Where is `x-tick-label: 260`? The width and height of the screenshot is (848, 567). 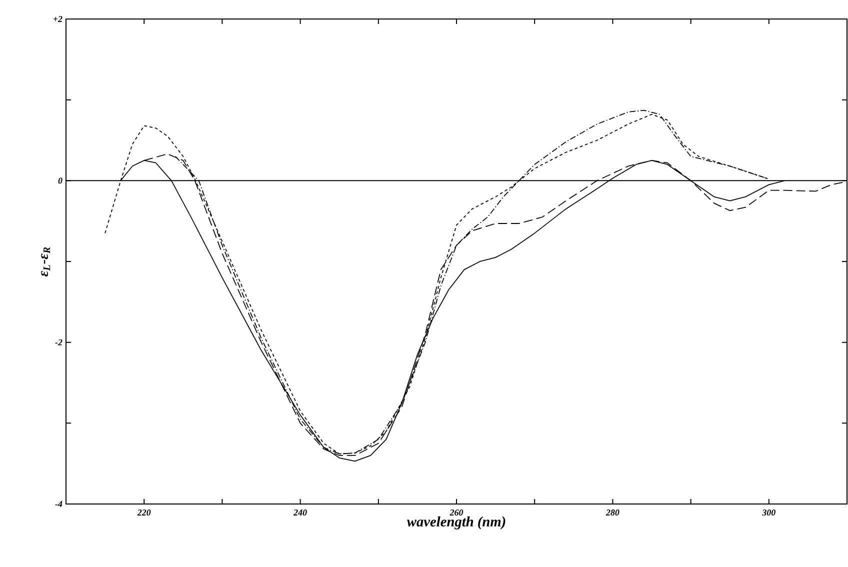
x-tick-label: 260 is located at coordinates (457, 513).